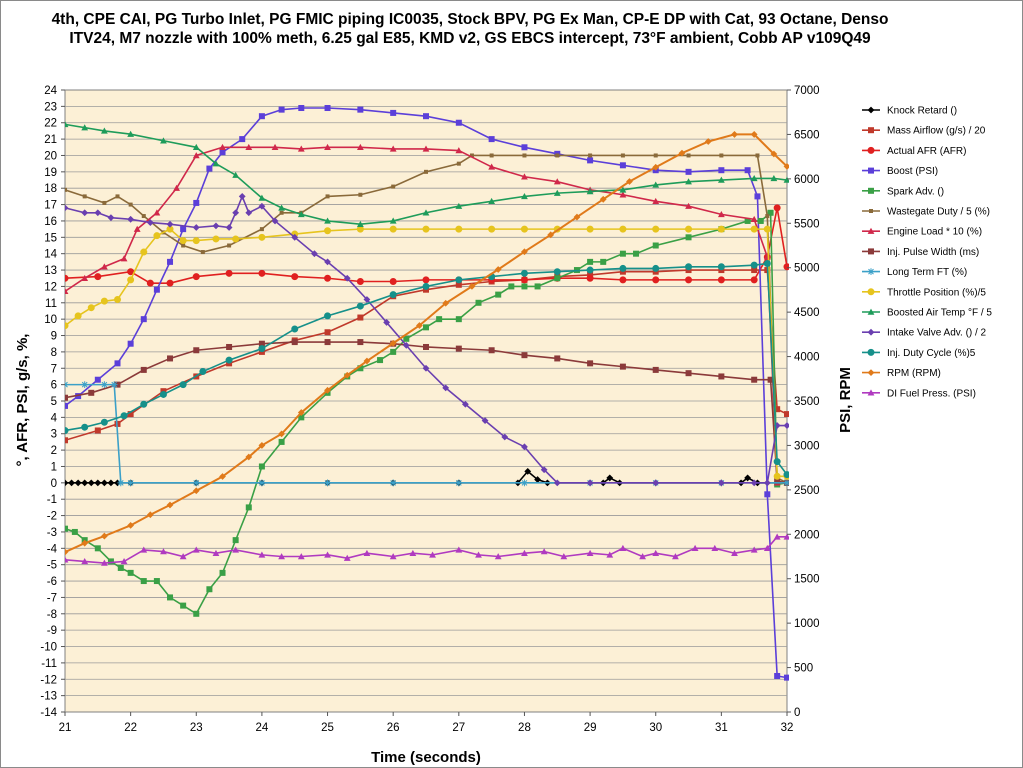 This screenshot has width=1023, height=768. What do you see at coordinates (807, 91) in the screenshot?
I see `y2-tick-label: 7000` at bounding box center [807, 91].